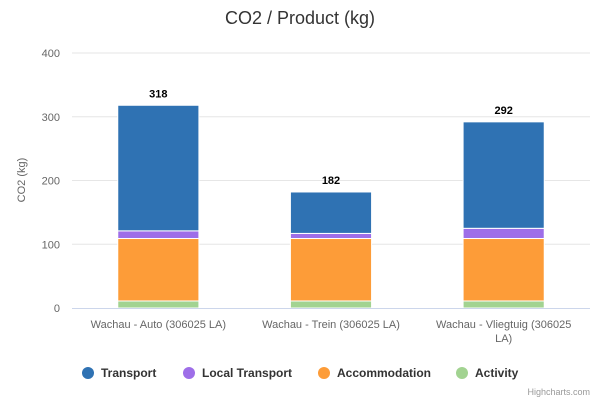 This screenshot has height=405, width=600. I want to click on total-data-label: 318, so click(158, 94).